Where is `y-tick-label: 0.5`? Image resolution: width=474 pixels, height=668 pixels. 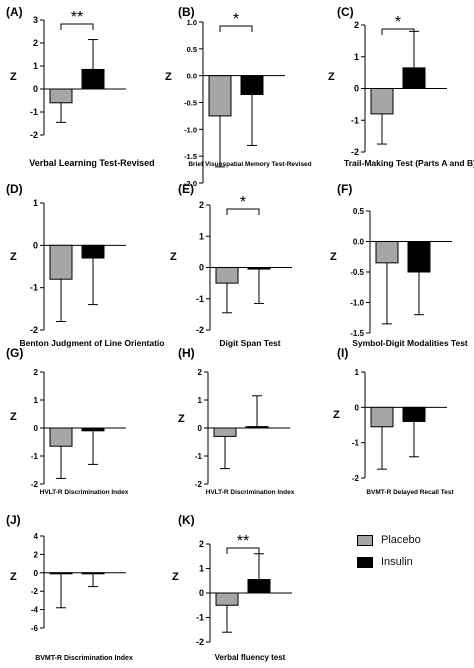 y-tick-label: 0.5 is located at coordinates (359, 211).